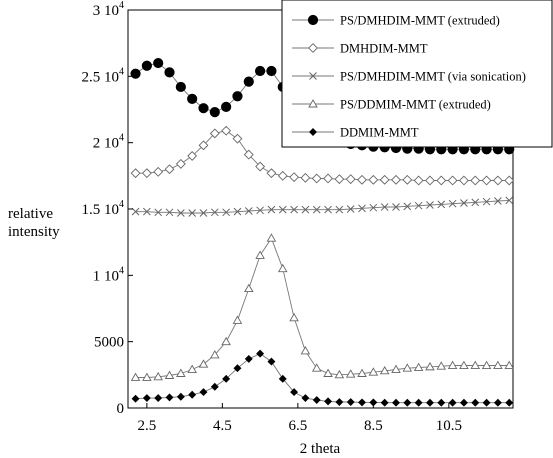  I want to click on y-tick-label: 5000, so click(109, 343).